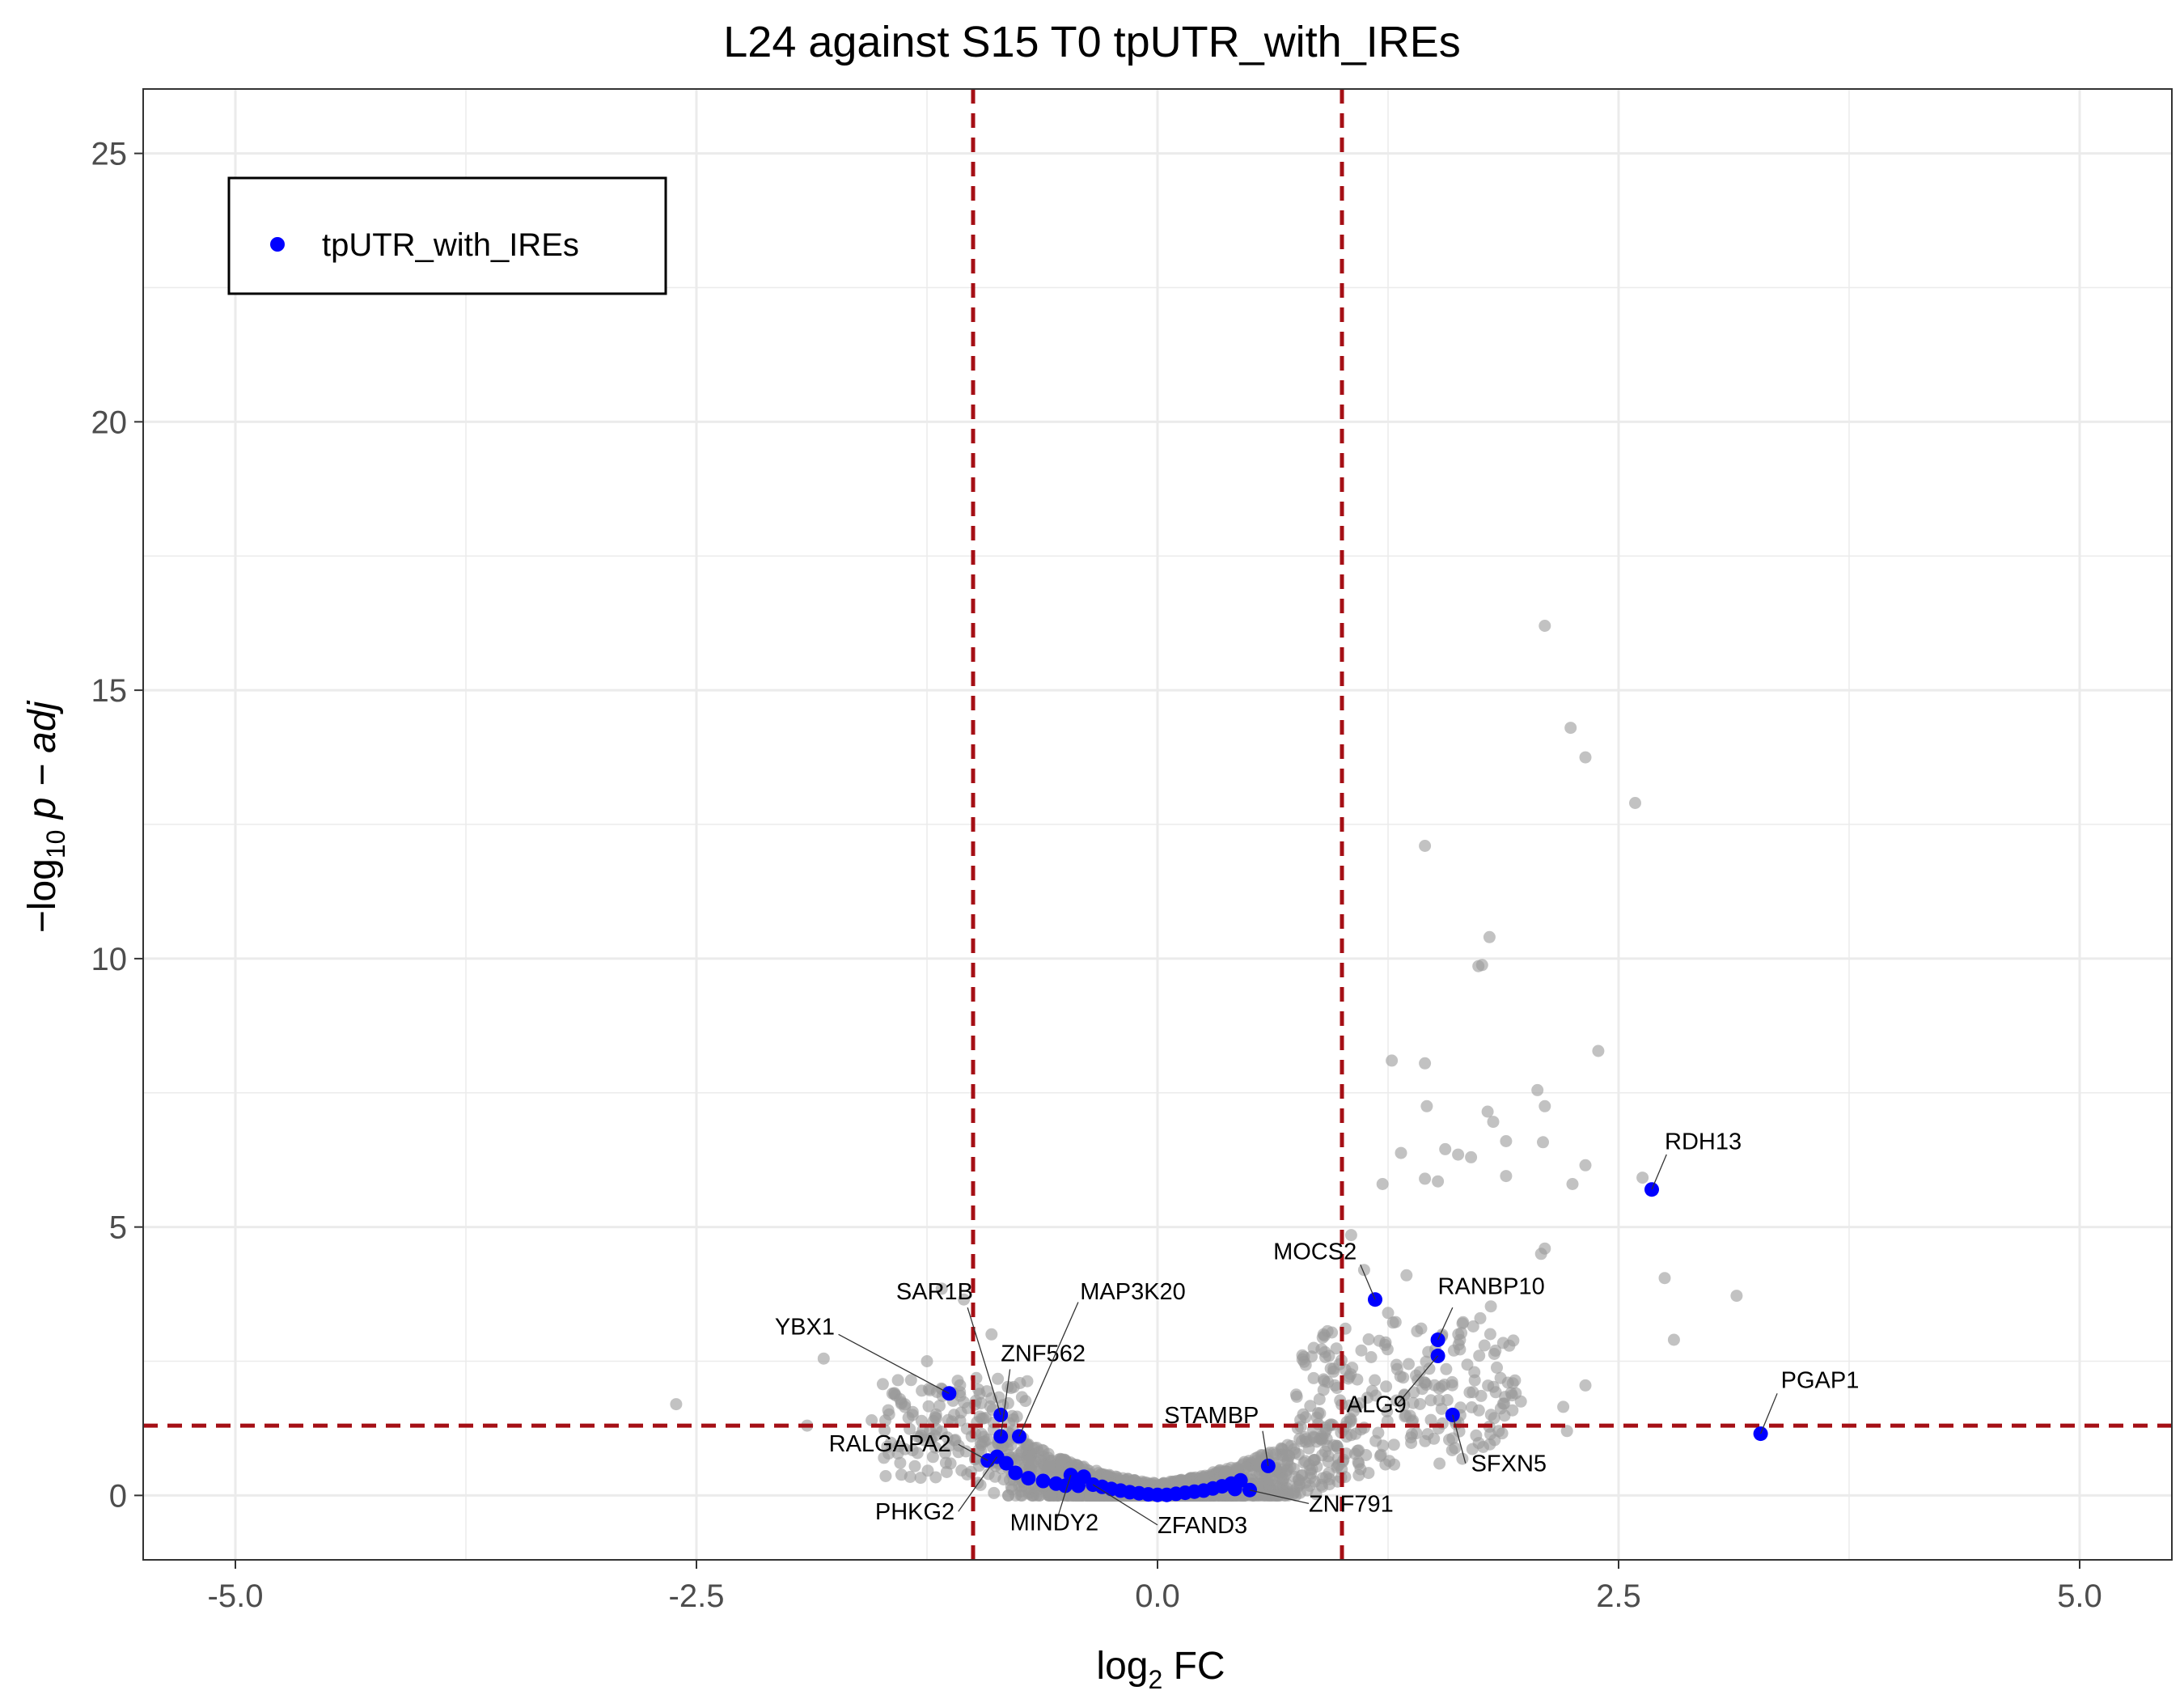 Image resolution: width=2184 pixels, height=1699 pixels. What do you see at coordinates (697, 1596) in the screenshot?
I see `x-tick-label: -2.5` at bounding box center [697, 1596].